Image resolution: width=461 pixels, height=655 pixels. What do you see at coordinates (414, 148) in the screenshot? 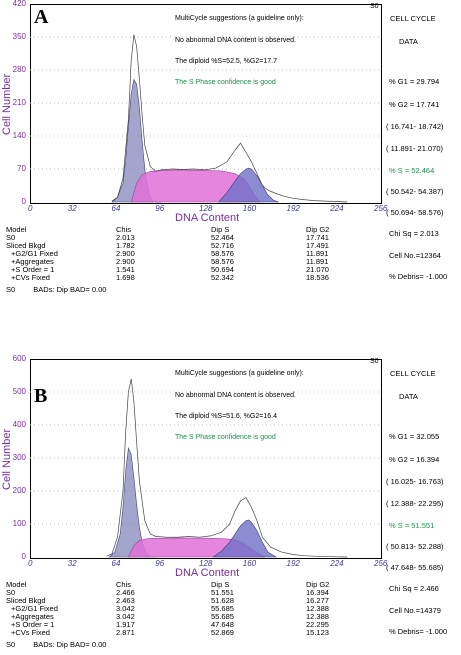
I see `side-g1-range: ( 11.891- 21.070)` at bounding box center [414, 148].